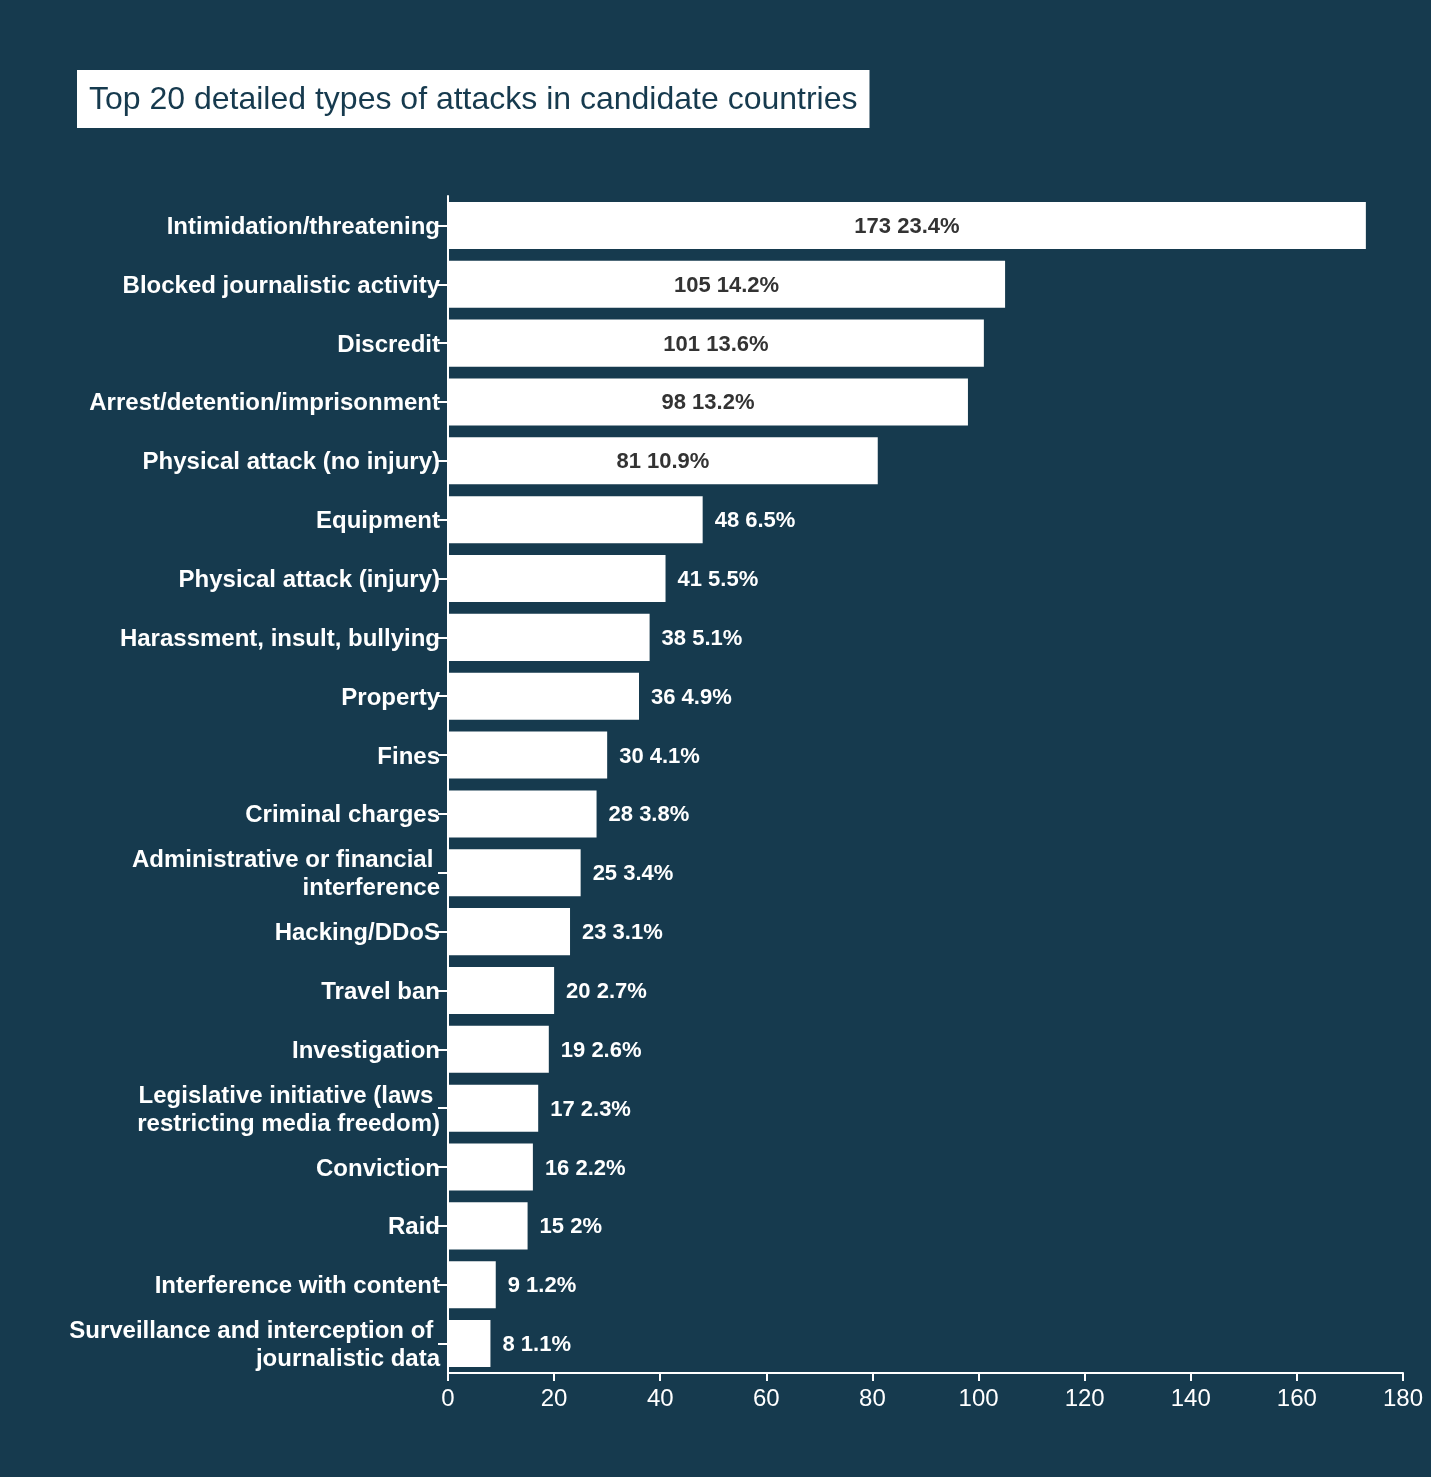 This screenshot has height=1477, width=1431. Describe the element at coordinates (281, 284) in the screenshot. I see `y-tick-label: Blocked journalistic activity` at that location.